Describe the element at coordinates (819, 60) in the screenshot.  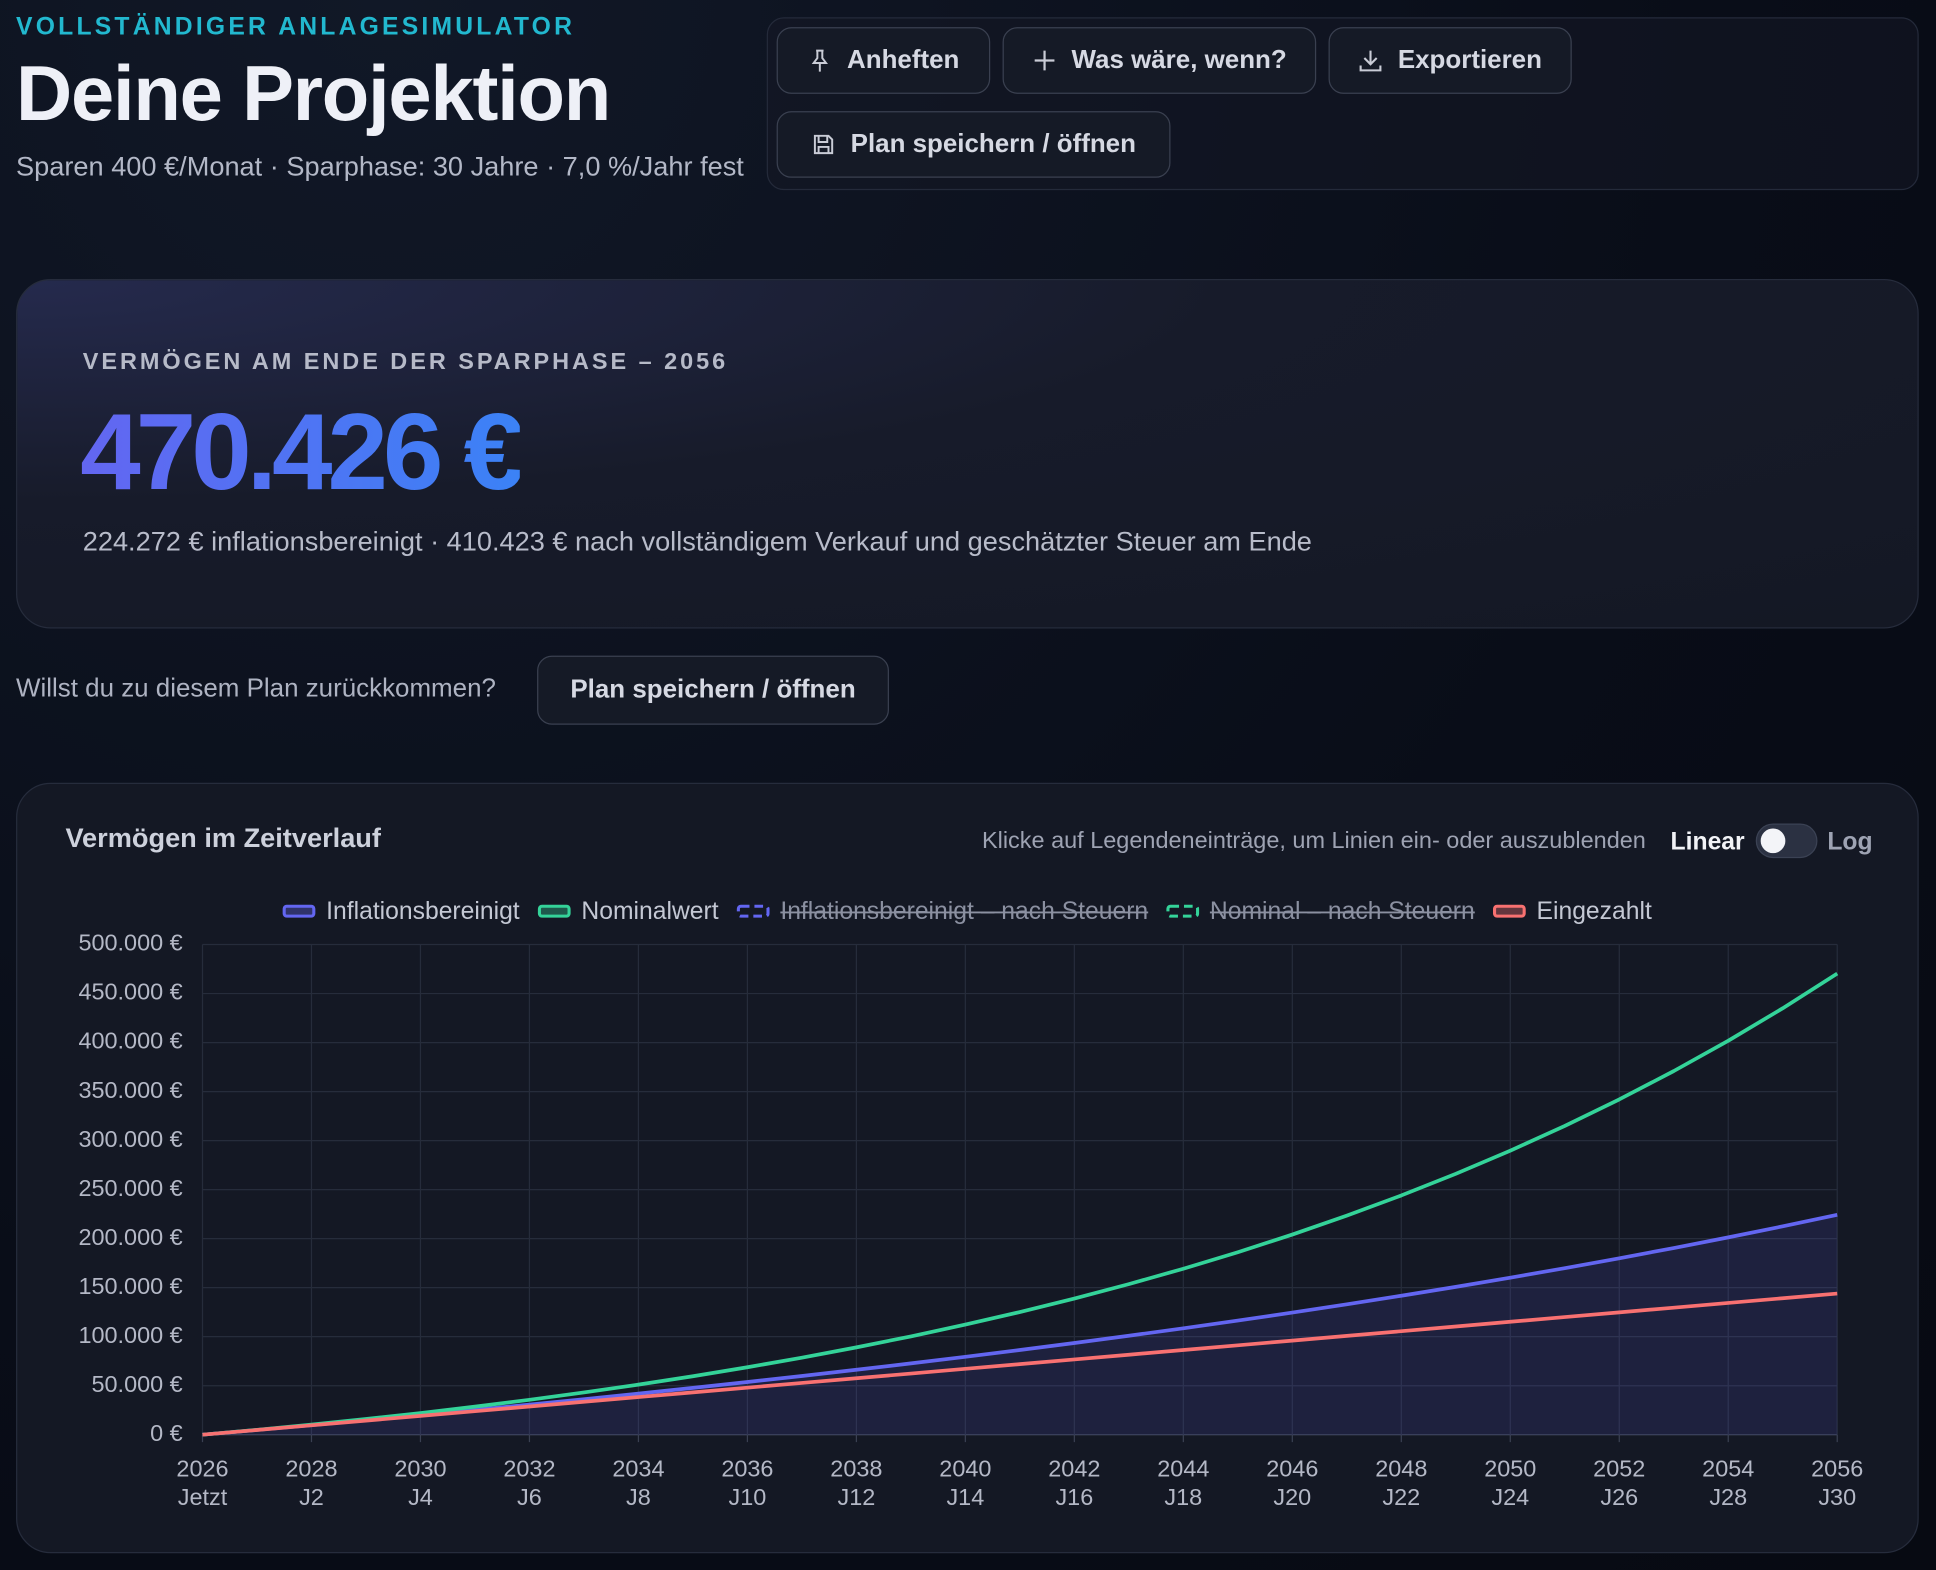
I see `pin-icon` at that location.